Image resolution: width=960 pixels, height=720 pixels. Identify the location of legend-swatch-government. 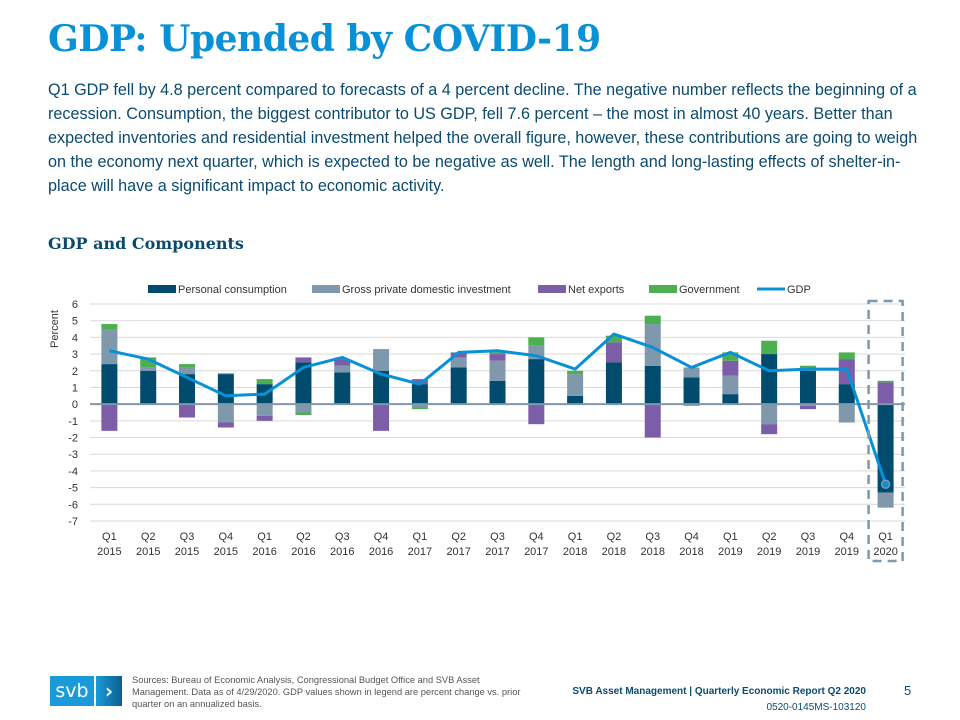
(663, 289).